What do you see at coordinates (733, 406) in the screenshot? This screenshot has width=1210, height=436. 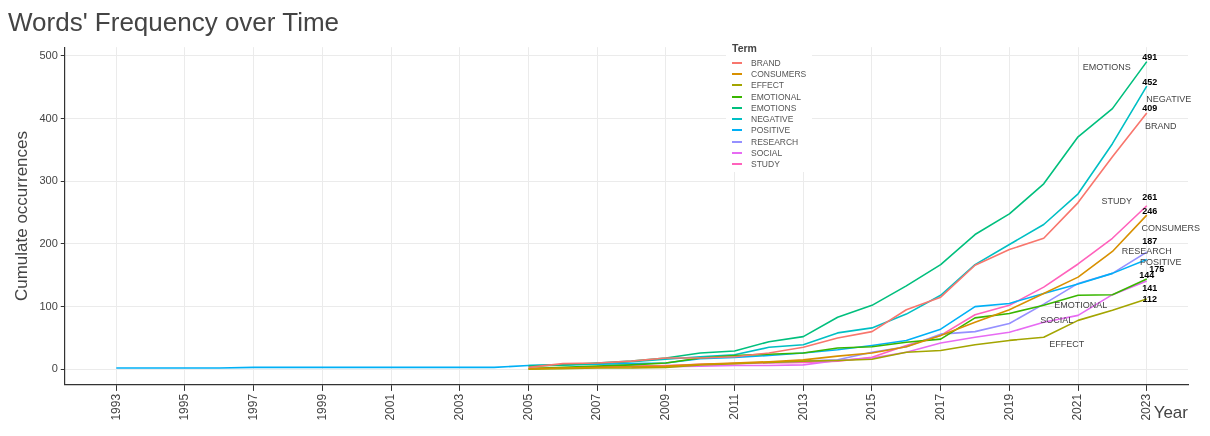 I see `x-tick-label: 2011` at bounding box center [733, 406].